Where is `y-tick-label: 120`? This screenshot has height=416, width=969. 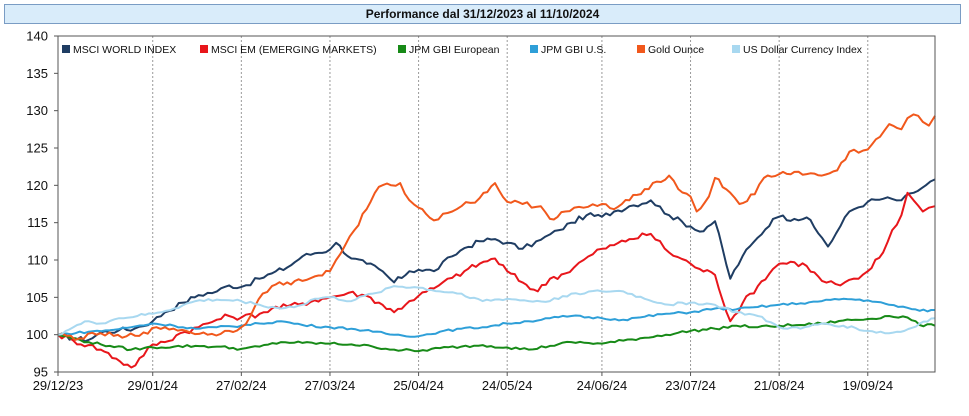 y-tick-label: 120 is located at coordinates (37, 185).